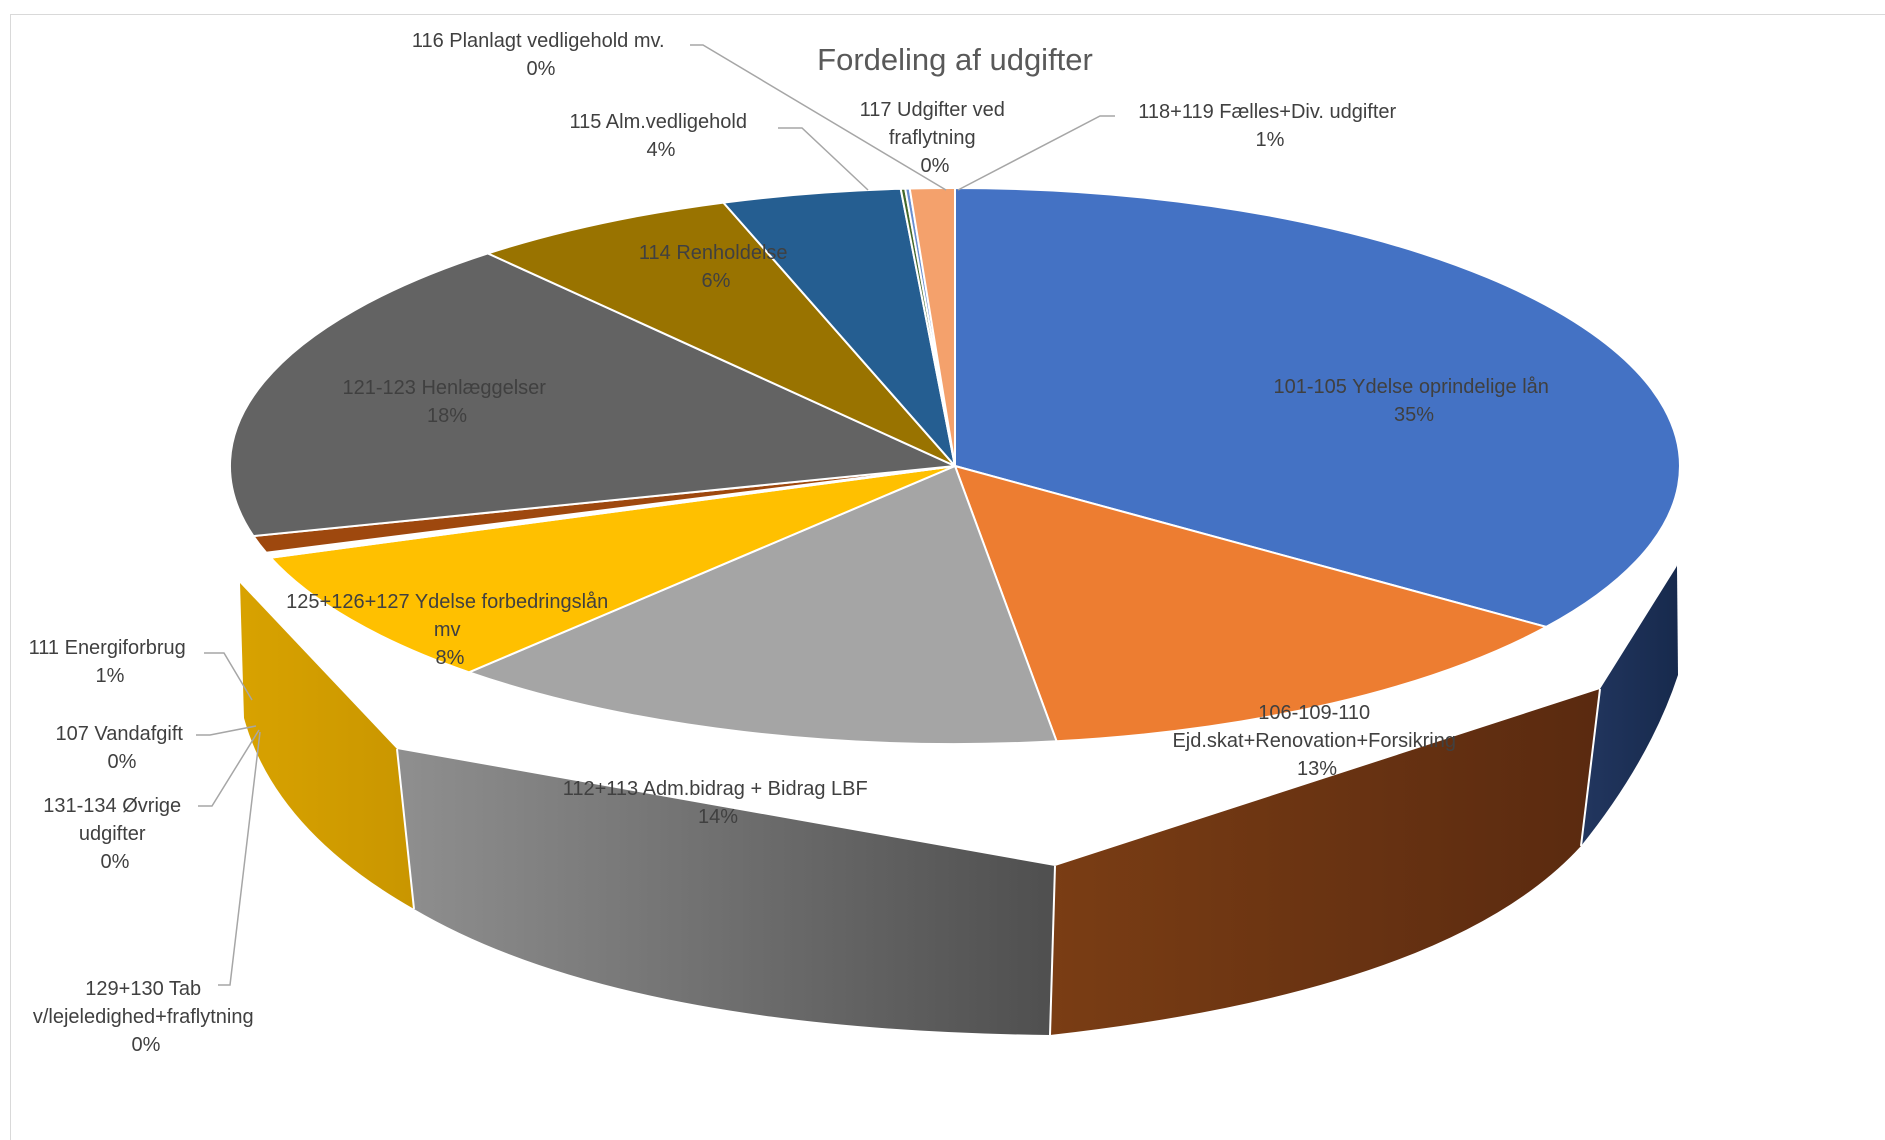 The width and height of the screenshot is (1885, 1140). What do you see at coordinates (1629, 706) in the screenshot?
I see `side-slice-blue-main` at bounding box center [1629, 706].